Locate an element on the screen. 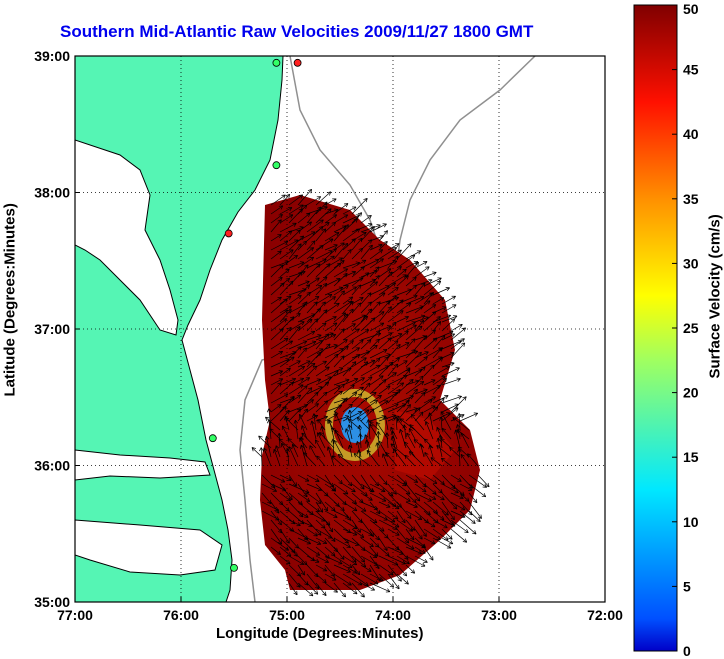 The image size is (724, 659). pamlico-sound is located at coordinates (149, 547).